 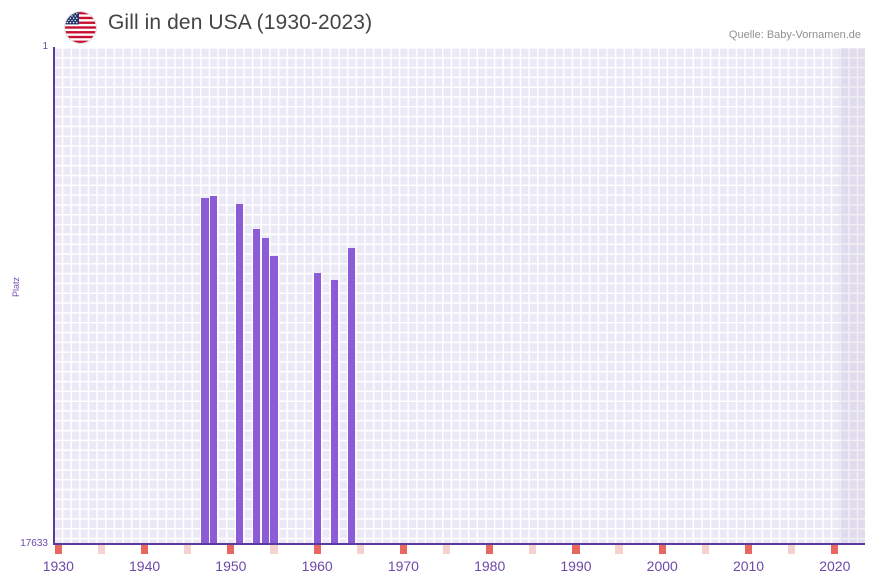 I want to click on x-axis-label-1930: 1930, so click(x=58, y=566).